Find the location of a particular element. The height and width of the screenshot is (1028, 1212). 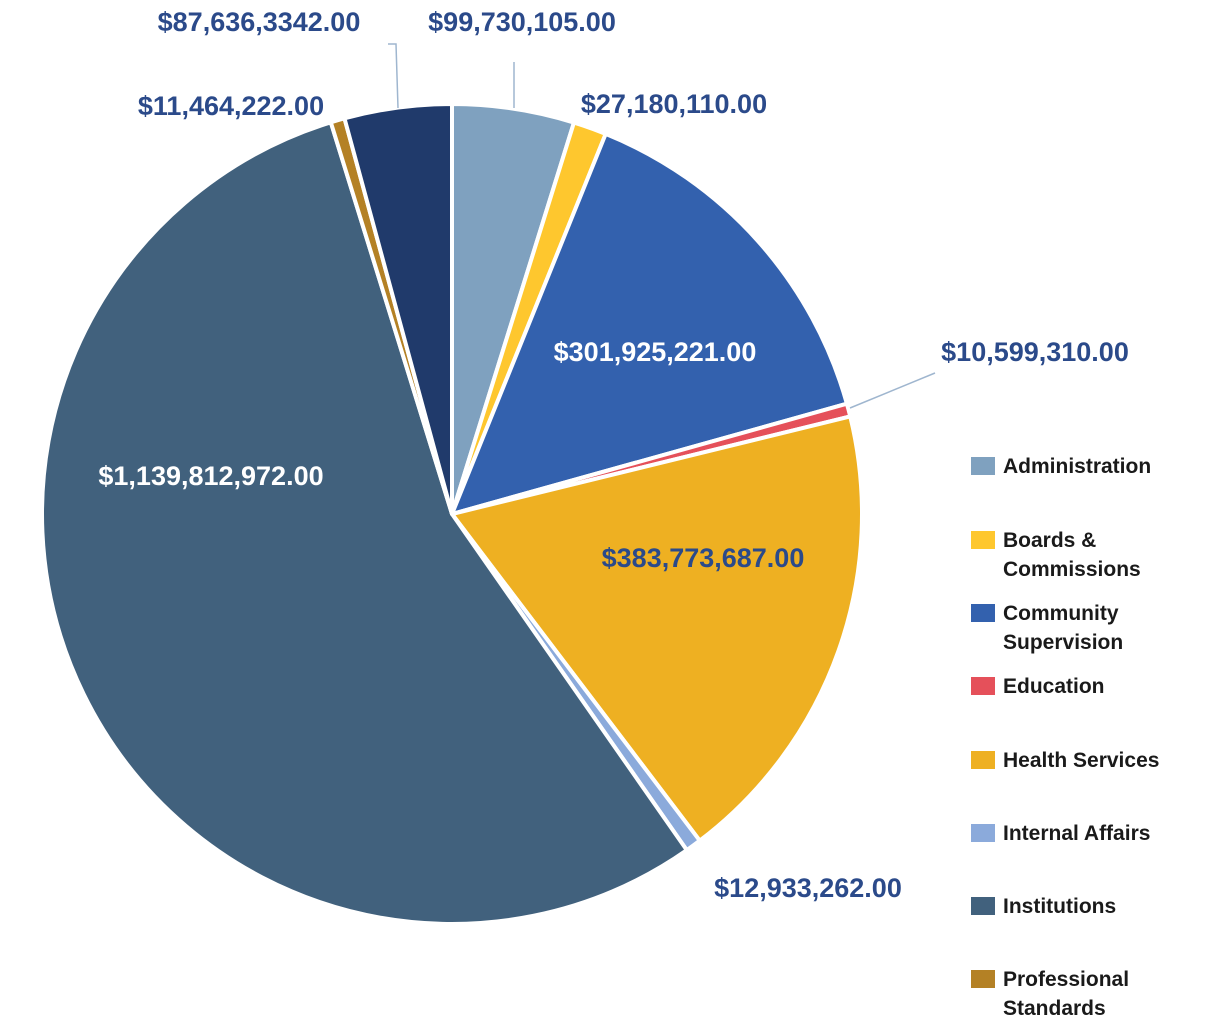

legend-label: Boards & Commissions is located at coordinates (1098, 555).